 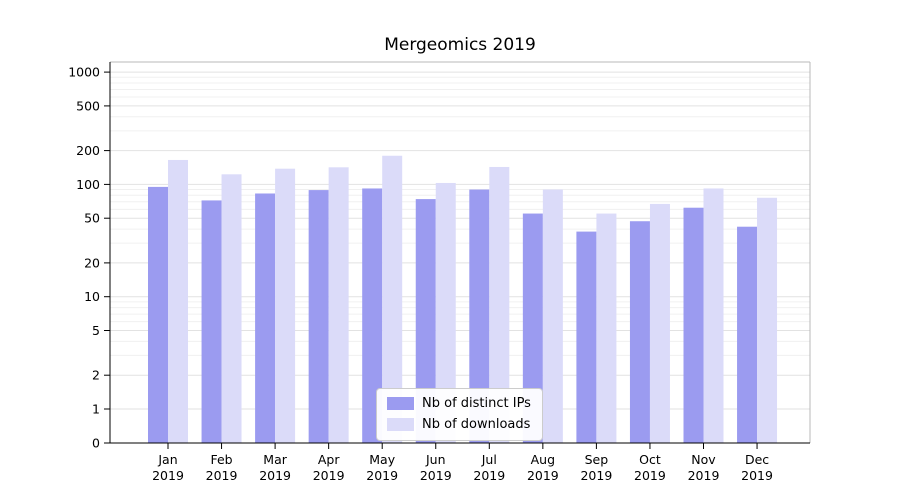 I want to click on bar-dec-downloads, so click(x=767, y=320).